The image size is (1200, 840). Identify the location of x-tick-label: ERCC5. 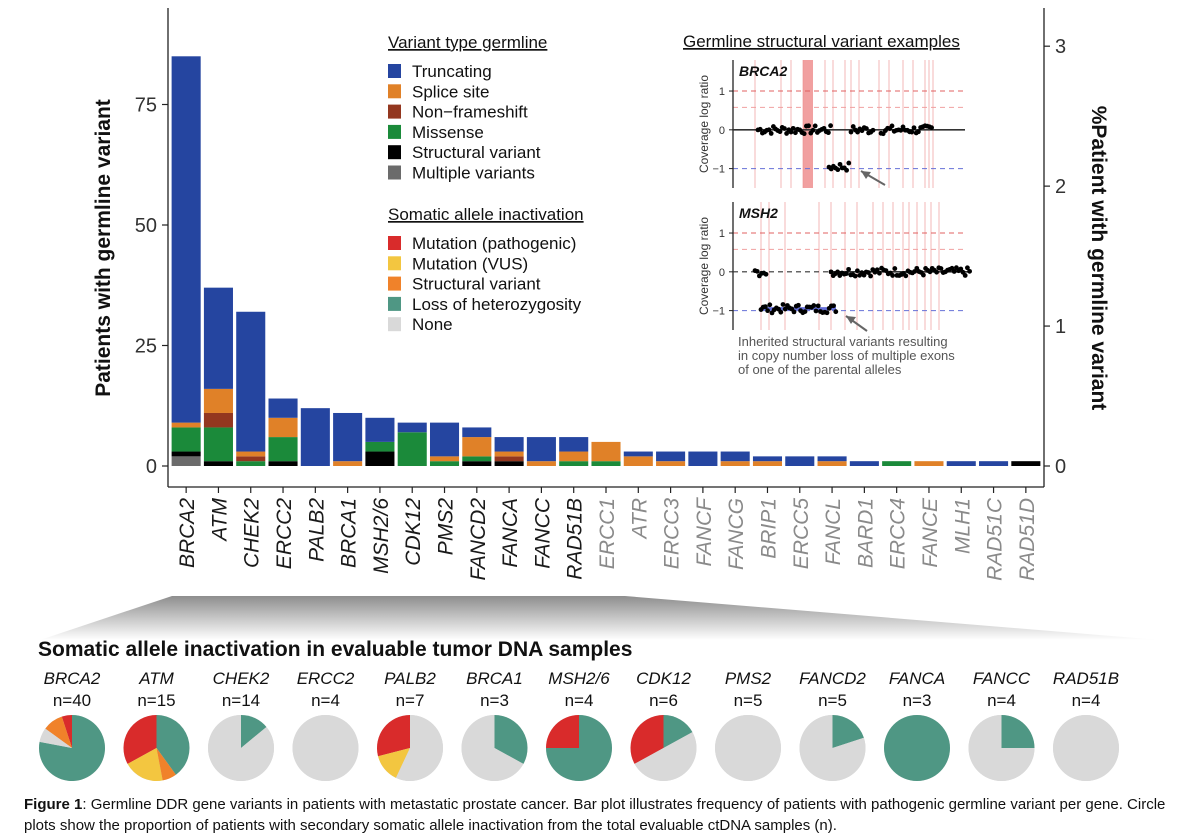
(801, 534).